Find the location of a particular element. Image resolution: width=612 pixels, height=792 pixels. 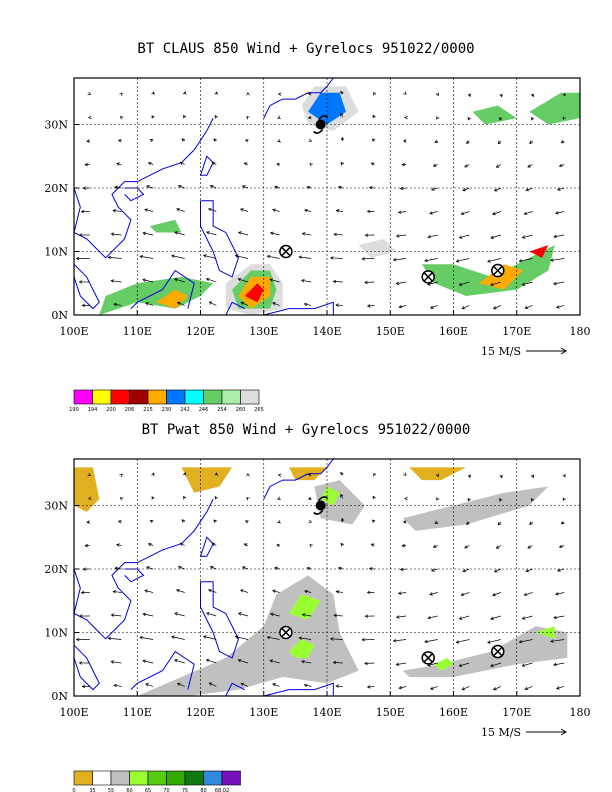

y-tick-label: 20N is located at coordinates (56, 569).